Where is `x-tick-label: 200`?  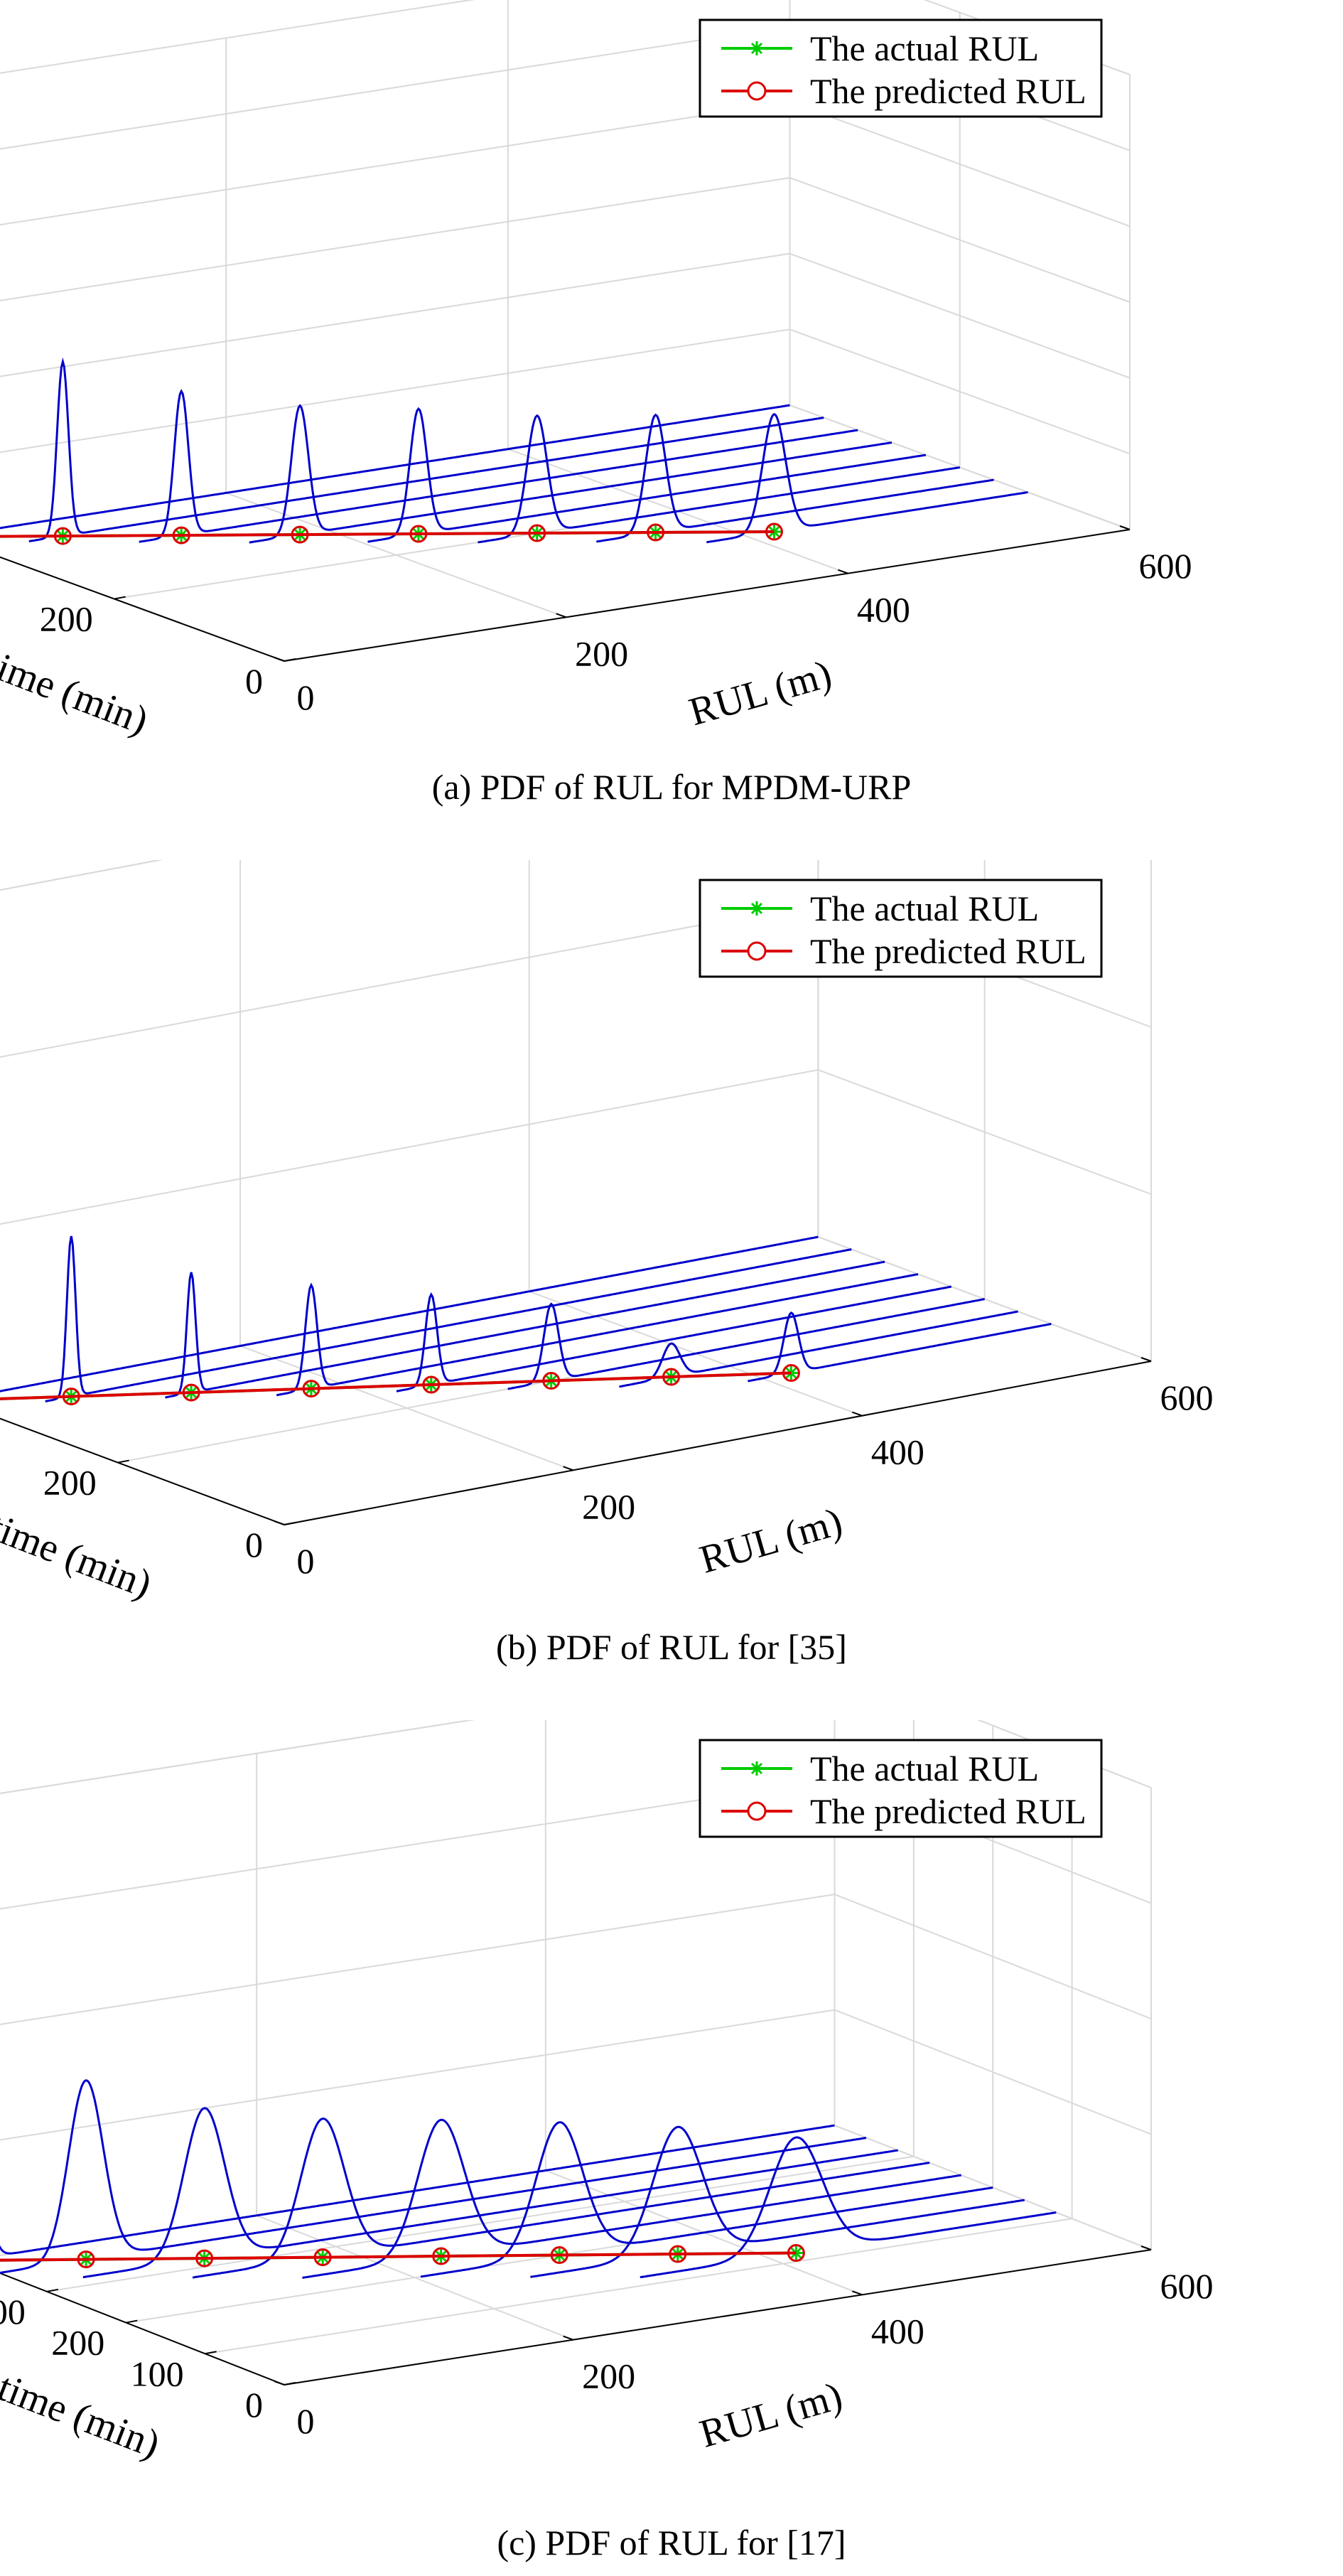
x-tick-label: 200 is located at coordinates (608, 1506).